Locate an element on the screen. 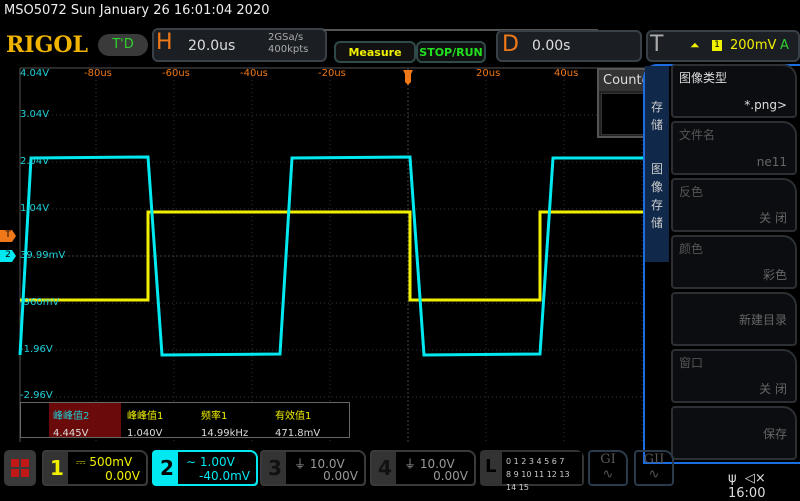 The image size is (800, 501). title-bar: MSO5072 Sun January 26 16:01:04 2020 is located at coordinates (137, 10).